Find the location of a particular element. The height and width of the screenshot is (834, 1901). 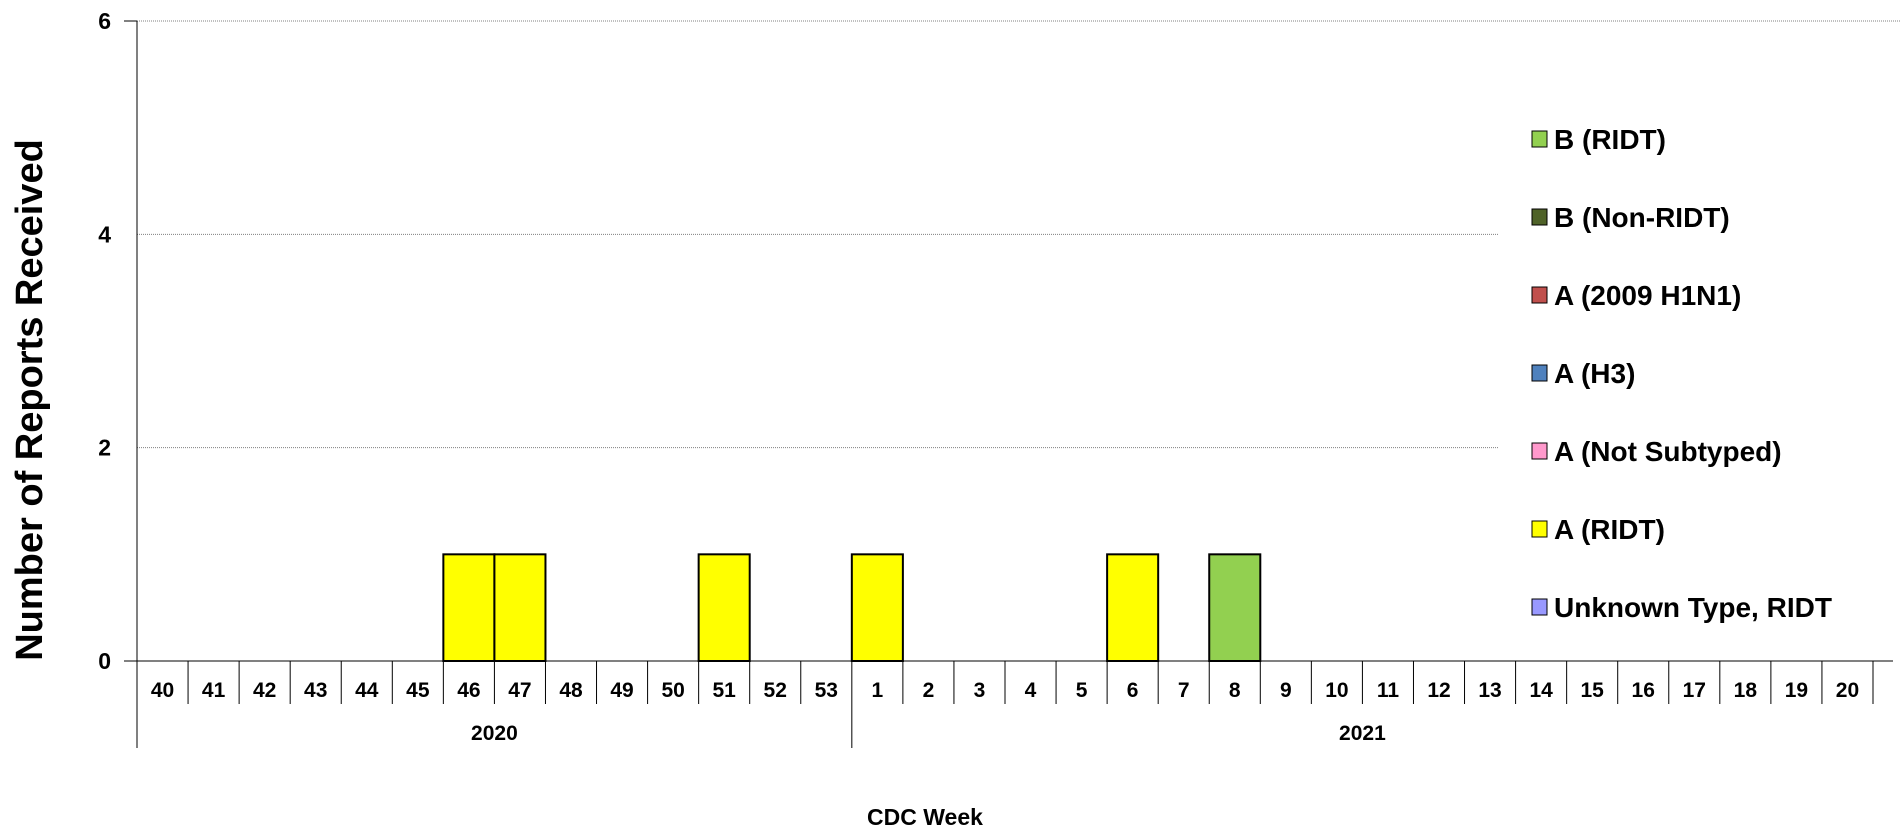

x-tick-label: 4 is located at coordinates (1031, 690).